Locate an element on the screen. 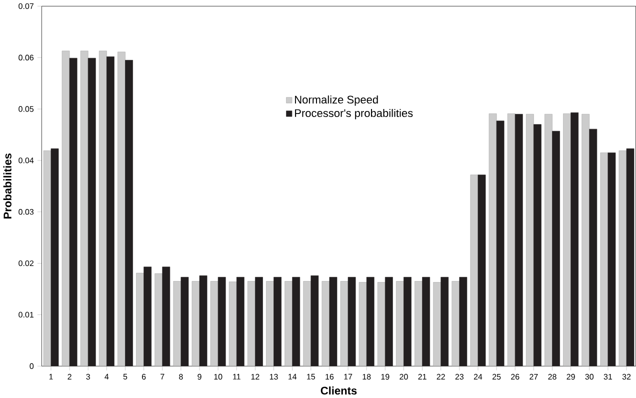  x-tick-label: 28 is located at coordinates (552, 377).